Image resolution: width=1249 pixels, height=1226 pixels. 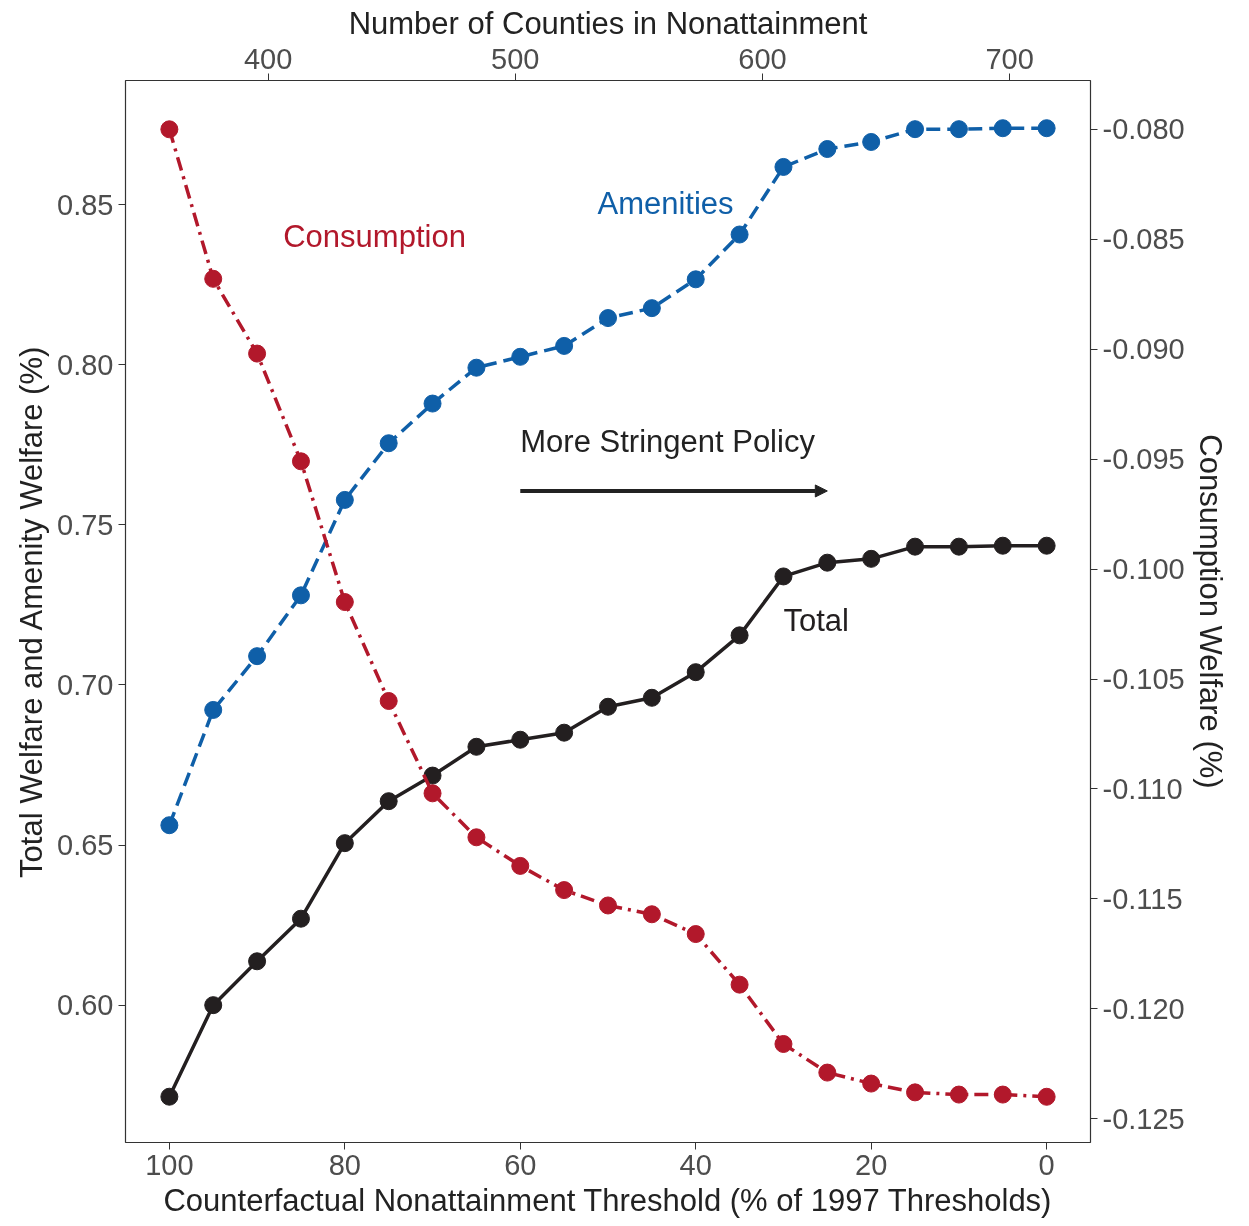 What do you see at coordinates (1143, 459) in the screenshot?
I see `y2-tick-label: -0.095` at bounding box center [1143, 459].